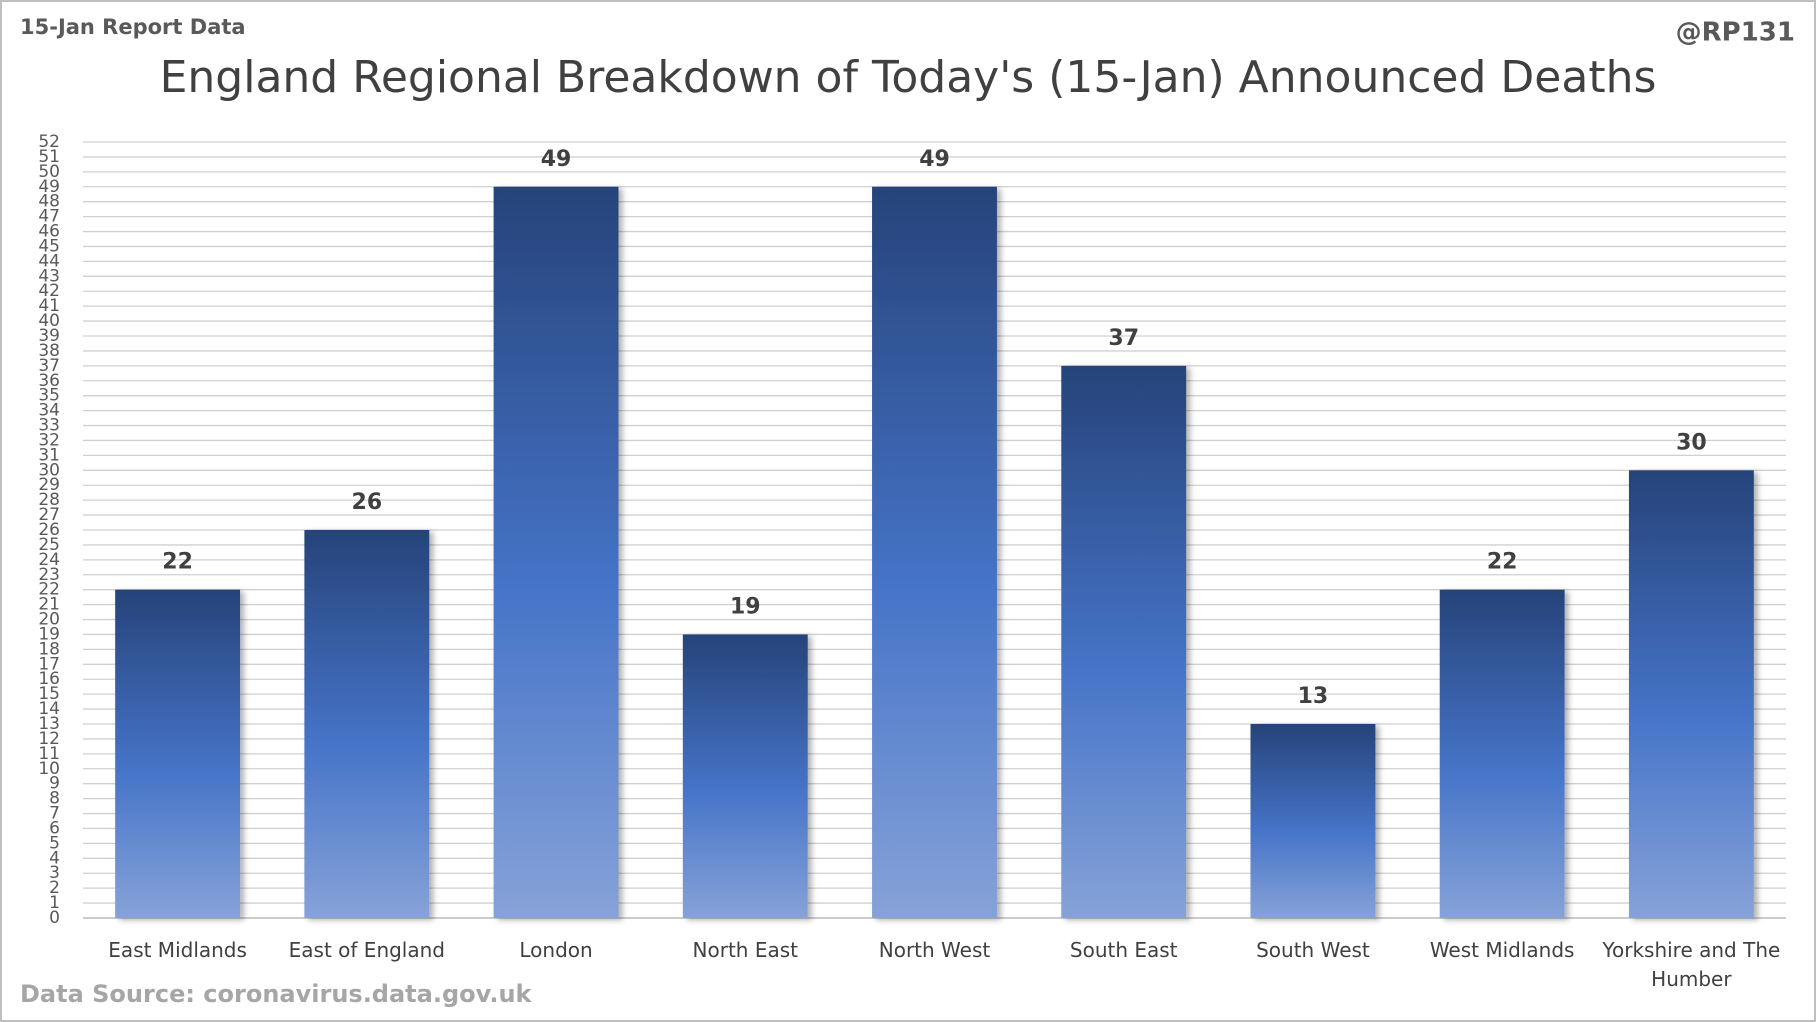 This screenshot has width=1816, height=1022. Describe the element at coordinates (54, 814) in the screenshot. I see `y-tick-label: 7` at that location.